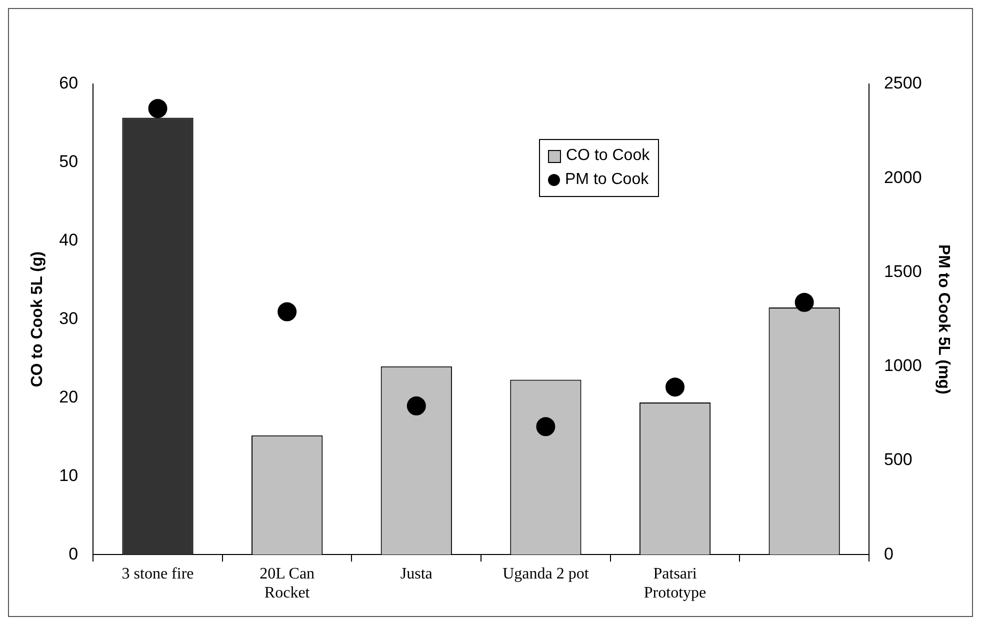 This screenshot has width=983, height=627. What do you see at coordinates (898, 460) in the screenshot?
I see `y2-tick-label: 500` at bounding box center [898, 460].